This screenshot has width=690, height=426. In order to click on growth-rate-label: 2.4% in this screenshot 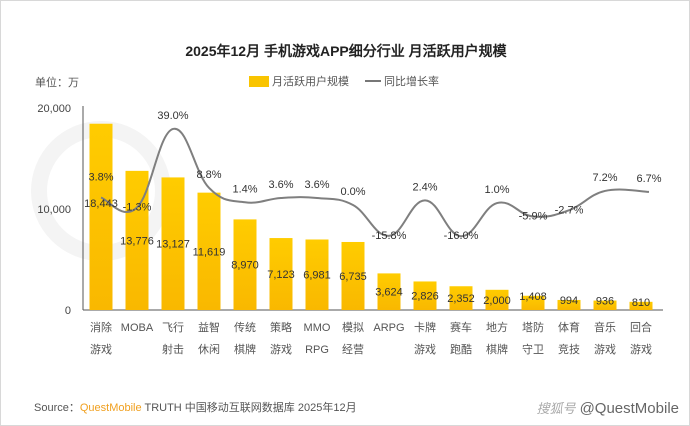, I will do `click(424, 187)`.